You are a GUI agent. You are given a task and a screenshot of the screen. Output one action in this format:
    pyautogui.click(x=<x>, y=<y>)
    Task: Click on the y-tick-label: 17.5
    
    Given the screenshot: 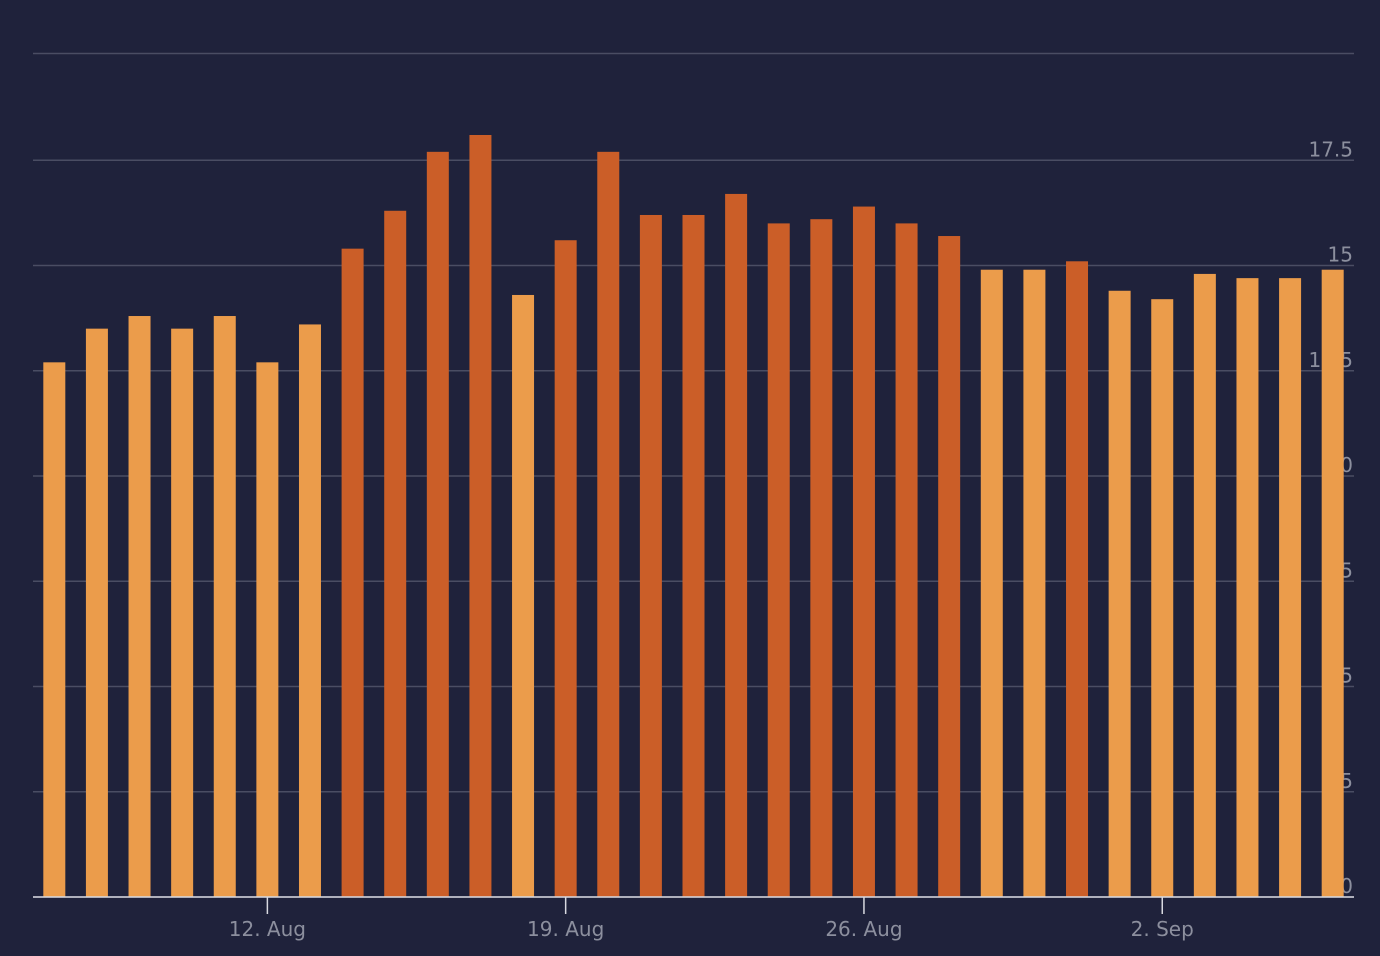 What is the action you would take?
    pyautogui.click(x=1330, y=149)
    